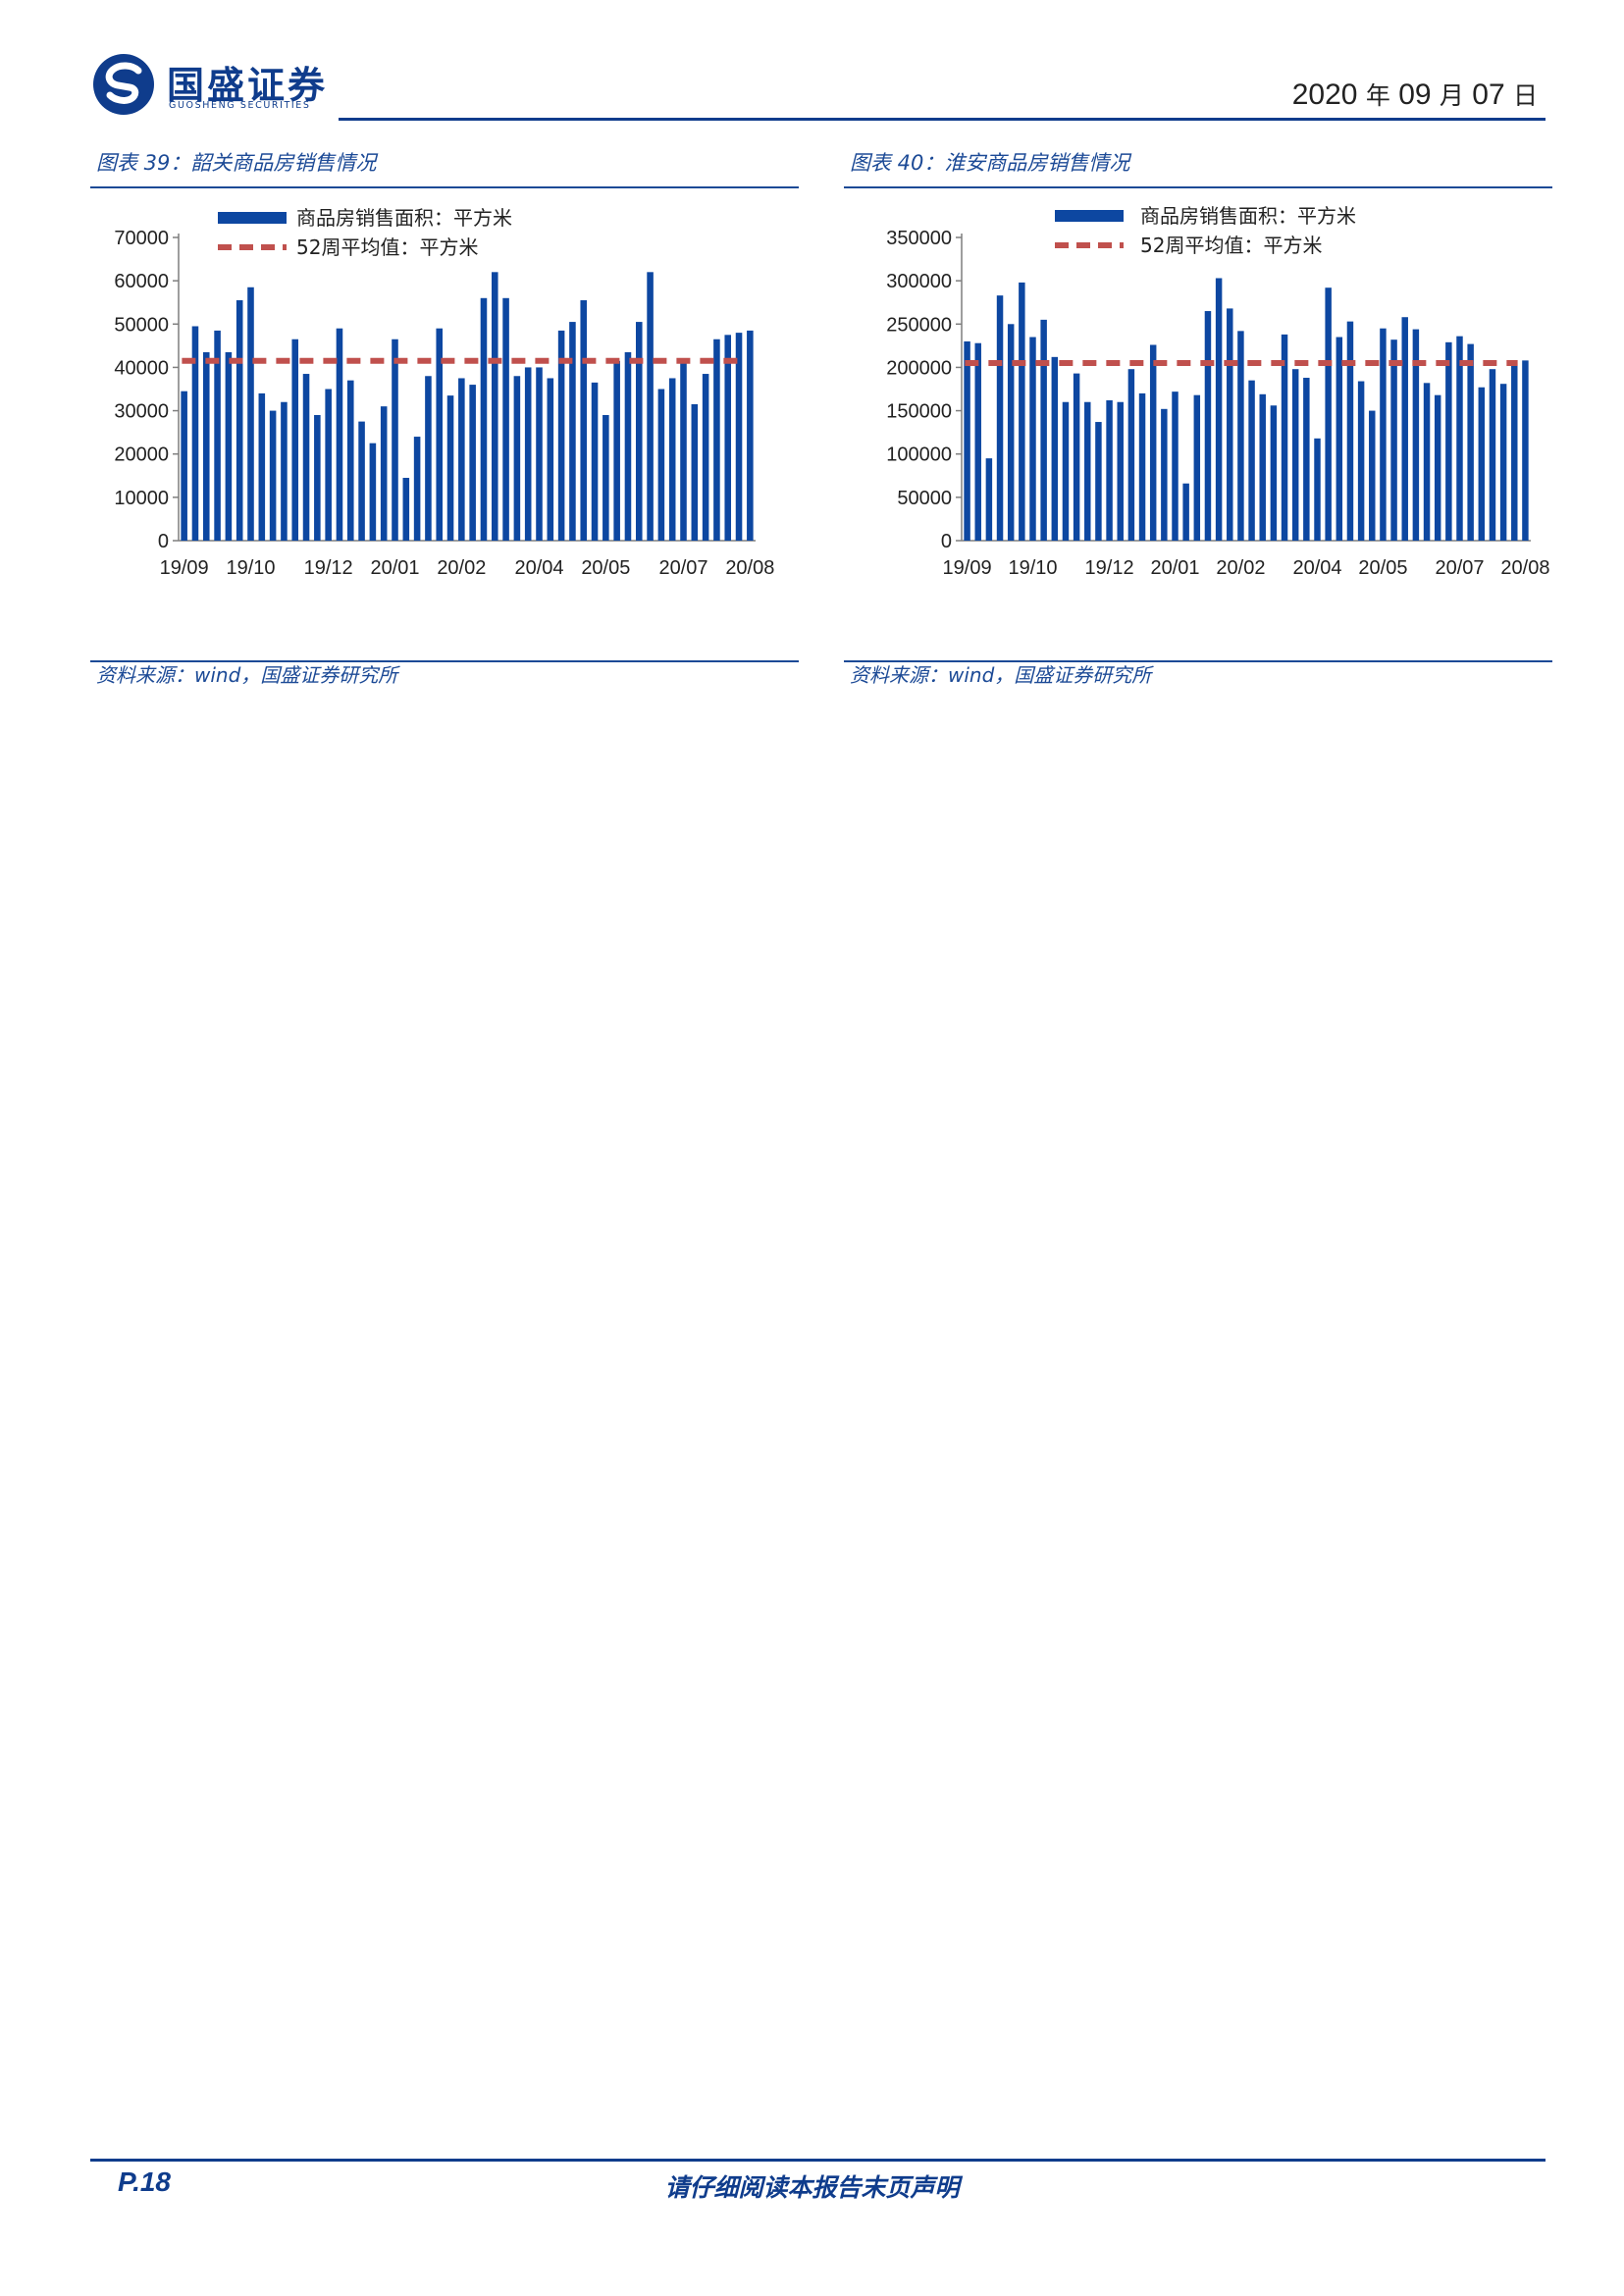 This screenshot has width=1624, height=2296. Describe the element at coordinates (990, 163) in the screenshot. I see `figure-title: 图表 40：淮安商品房销售情况` at that location.